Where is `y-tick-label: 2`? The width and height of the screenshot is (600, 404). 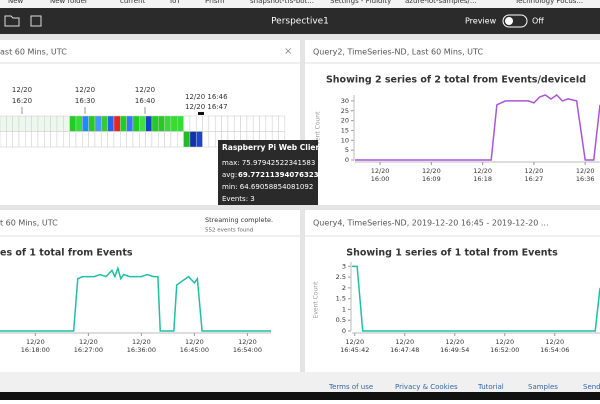
y-tick-label: 2 is located at coordinates (344, 288).